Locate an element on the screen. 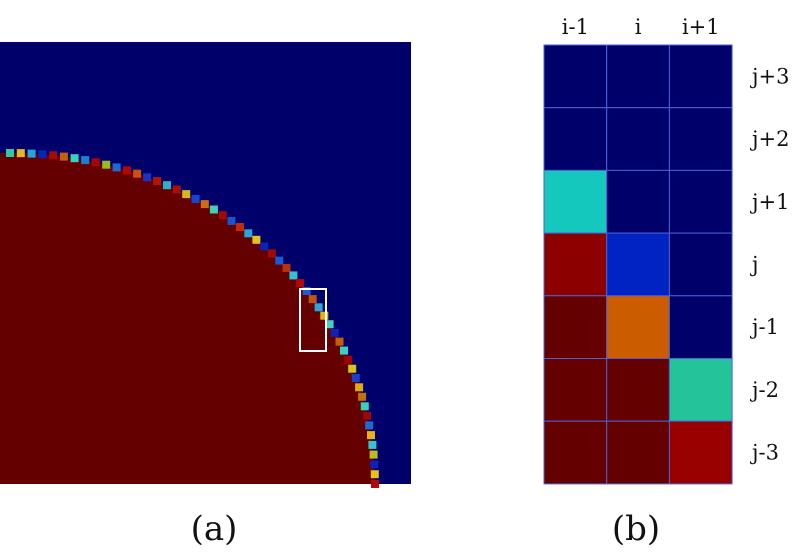 Image resolution: width=806 pixels, height=554 pixels. column-labels: i-1 i i+1 is located at coordinates (641, 27).